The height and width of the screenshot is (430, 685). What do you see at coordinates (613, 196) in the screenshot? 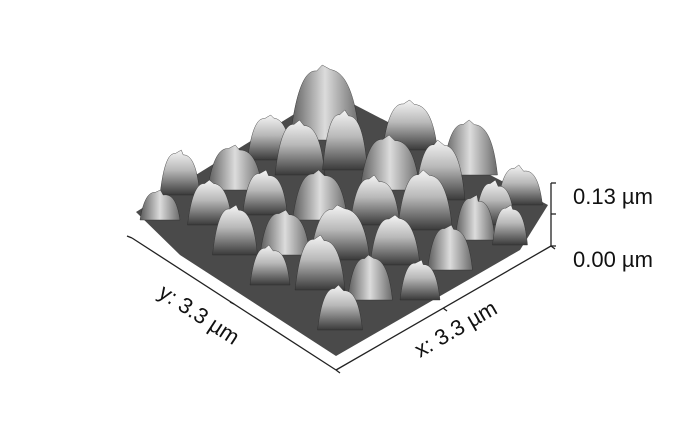
I see `z-max-label: 0.13 µm` at bounding box center [613, 196].